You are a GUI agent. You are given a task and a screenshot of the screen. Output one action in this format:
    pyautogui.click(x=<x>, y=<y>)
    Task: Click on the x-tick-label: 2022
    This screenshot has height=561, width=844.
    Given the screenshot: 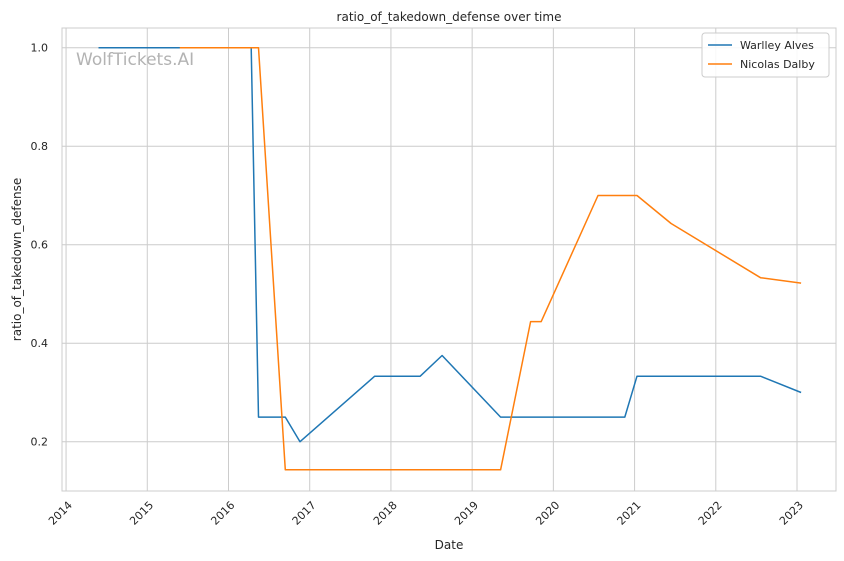 What is the action you would take?
    pyautogui.click(x=710, y=513)
    